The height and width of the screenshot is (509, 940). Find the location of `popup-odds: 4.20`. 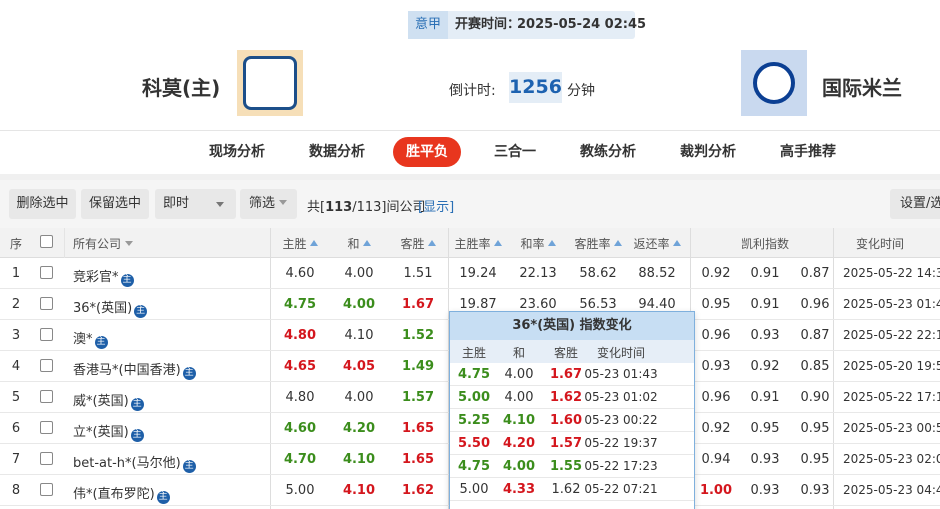

popup-odds: 4.20 is located at coordinates (519, 443).